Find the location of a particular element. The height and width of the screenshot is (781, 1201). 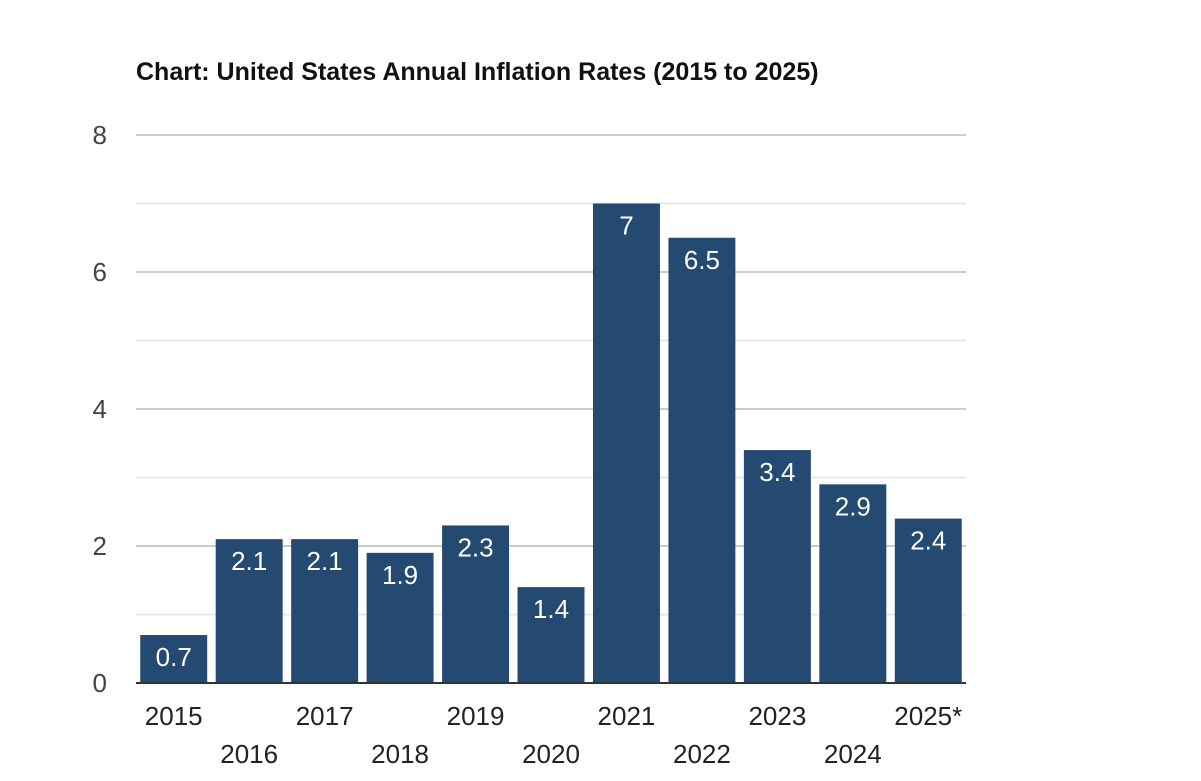

x-tick-label: 2016 is located at coordinates (249, 754).